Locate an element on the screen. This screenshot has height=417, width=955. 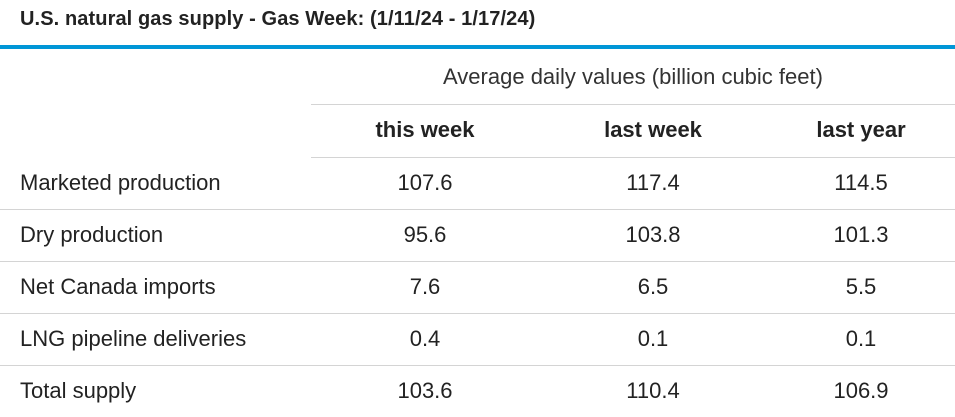
group-header-divider is located at coordinates (633, 104).